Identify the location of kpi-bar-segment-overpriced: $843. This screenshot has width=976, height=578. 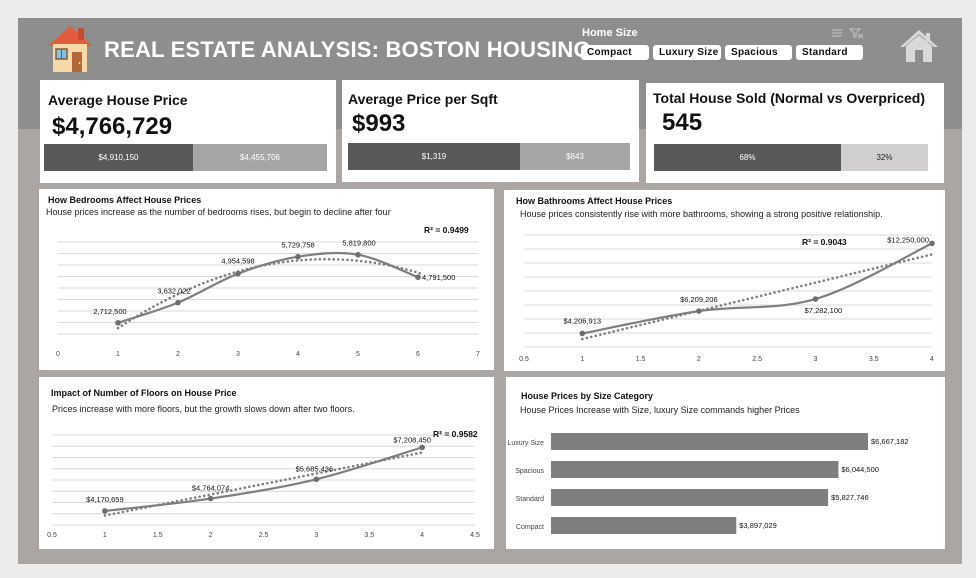
(575, 156).